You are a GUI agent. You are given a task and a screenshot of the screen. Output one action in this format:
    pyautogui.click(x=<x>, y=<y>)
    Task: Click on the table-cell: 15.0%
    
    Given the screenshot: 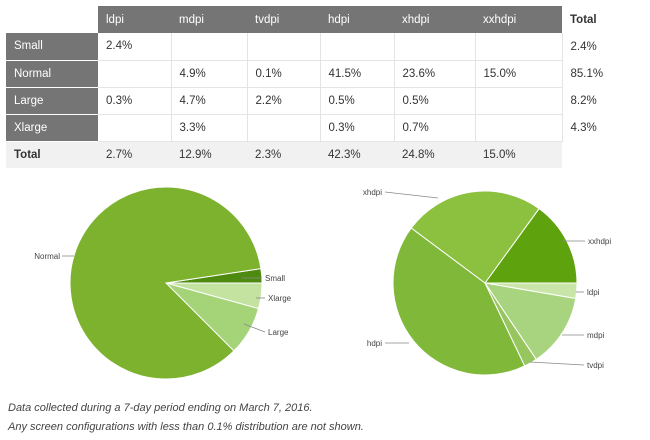 What is the action you would take?
    pyautogui.click(x=519, y=74)
    